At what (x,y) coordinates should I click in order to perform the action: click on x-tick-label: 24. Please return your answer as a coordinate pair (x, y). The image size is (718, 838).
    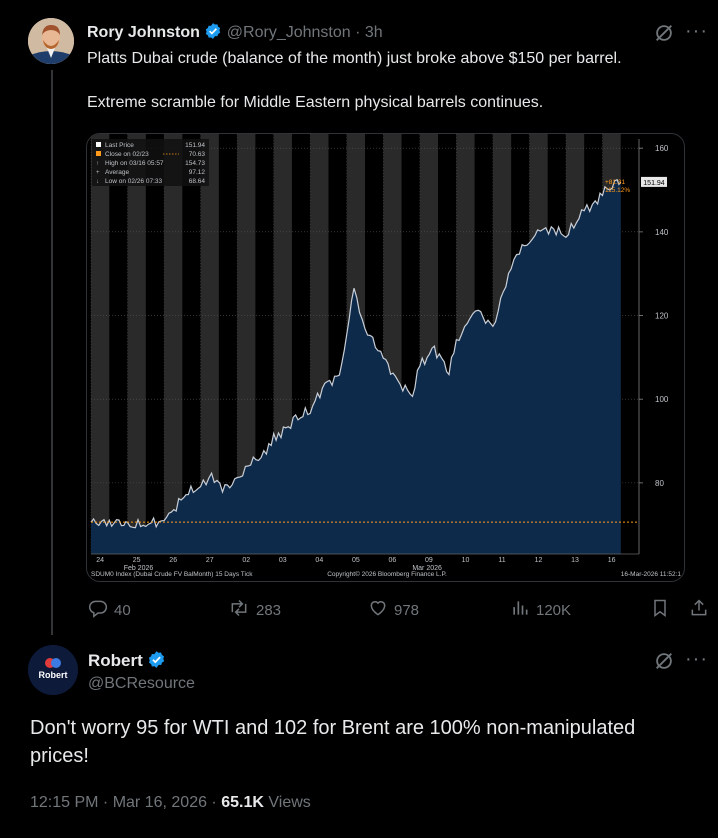
    Looking at the image, I should click on (100, 560).